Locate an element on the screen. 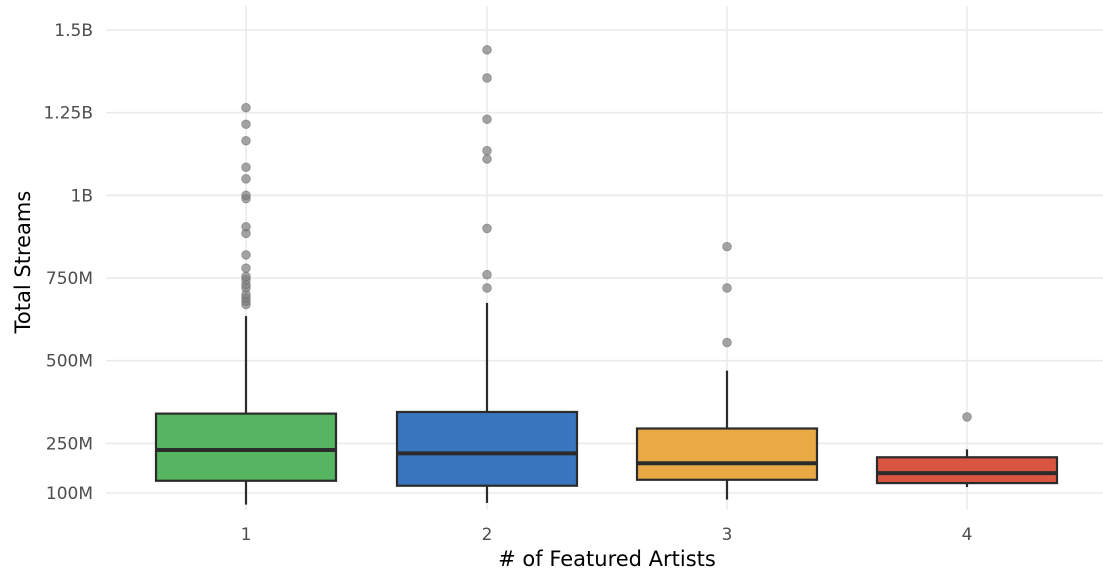 This screenshot has height=570, width=1103. y-tick-label: 1B is located at coordinates (82, 196).